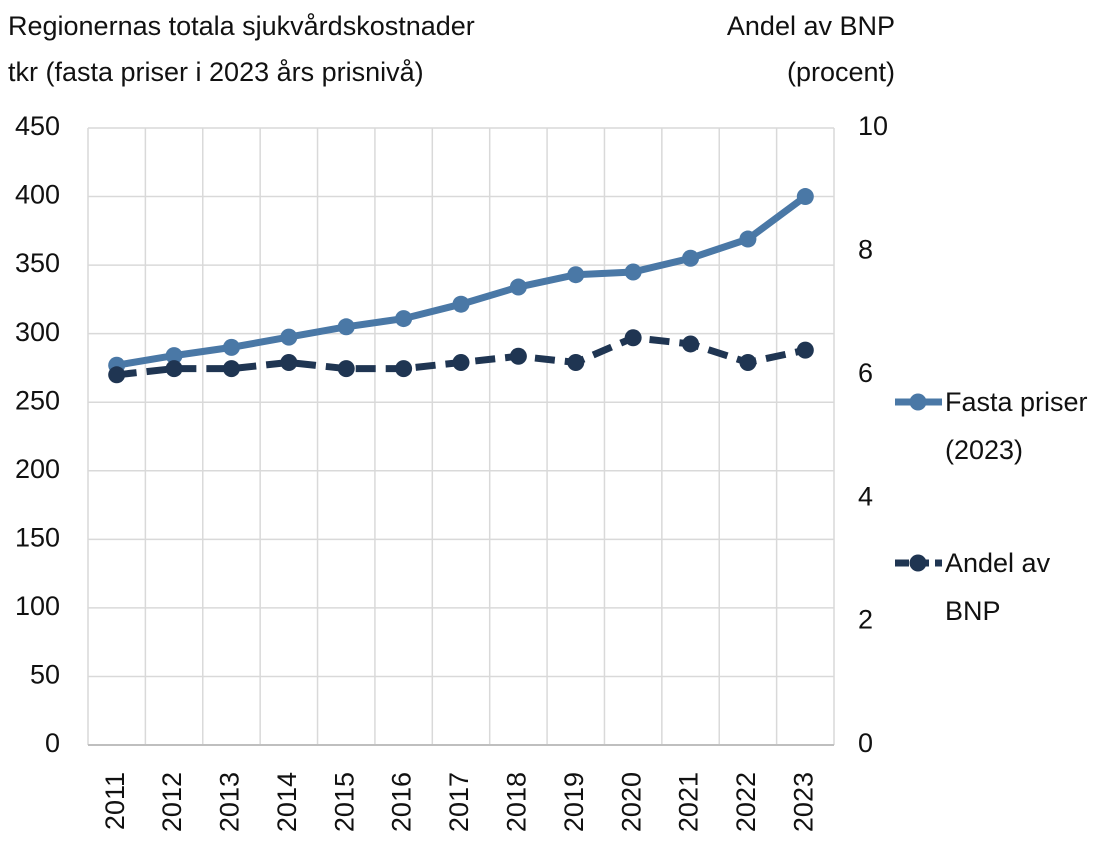 This screenshot has height=849, width=1109. Describe the element at coordinates (998, 587) in the screenshot. I see `legend-label: Andel av BNP` at that location.